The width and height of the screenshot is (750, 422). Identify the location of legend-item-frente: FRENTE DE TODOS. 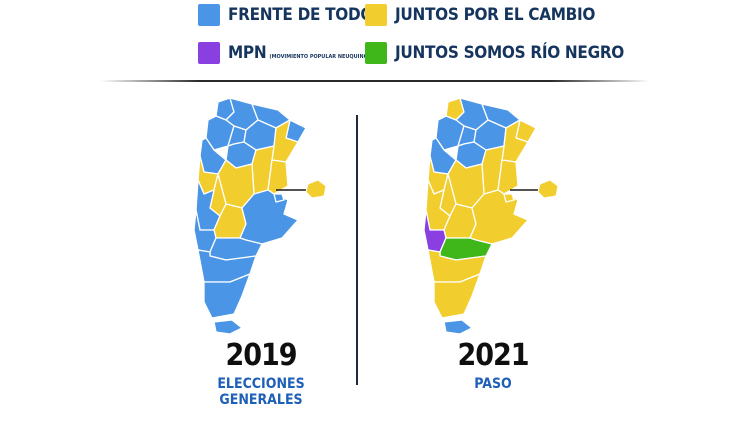
(291, 15).